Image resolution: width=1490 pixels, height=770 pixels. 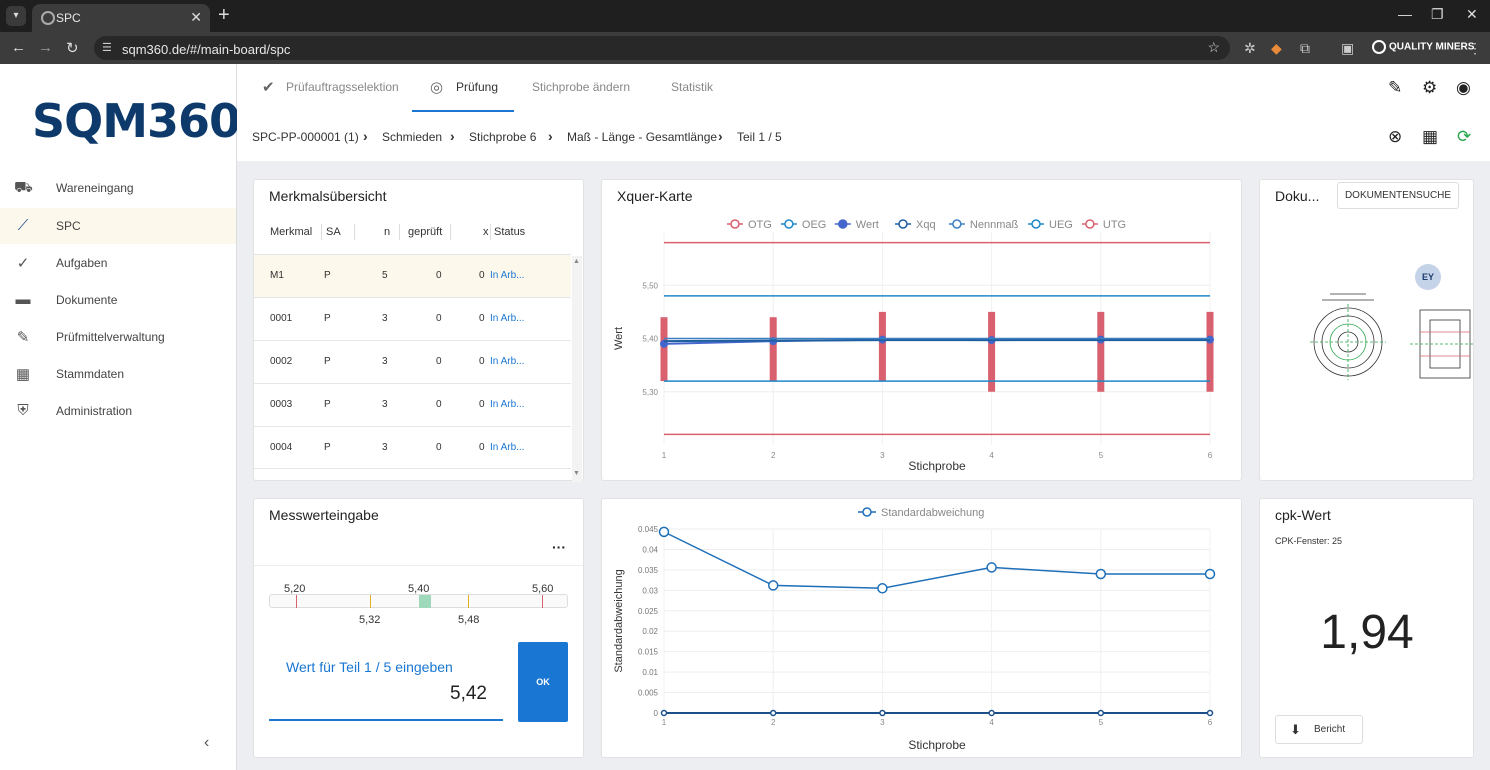 I want to click on extensions-puzzle-icon: ⧉, so click(x=1305, y=48).